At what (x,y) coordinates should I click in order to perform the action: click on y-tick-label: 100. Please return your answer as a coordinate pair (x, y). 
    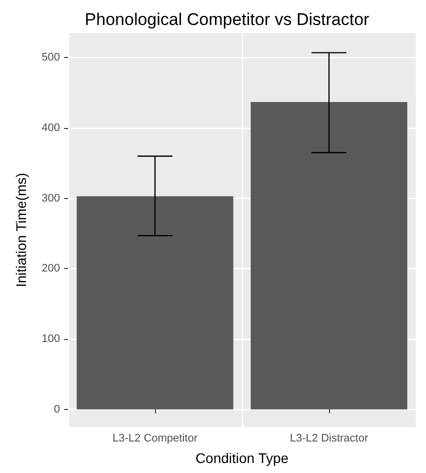
    Looking at the image, I should click on (51, 339).